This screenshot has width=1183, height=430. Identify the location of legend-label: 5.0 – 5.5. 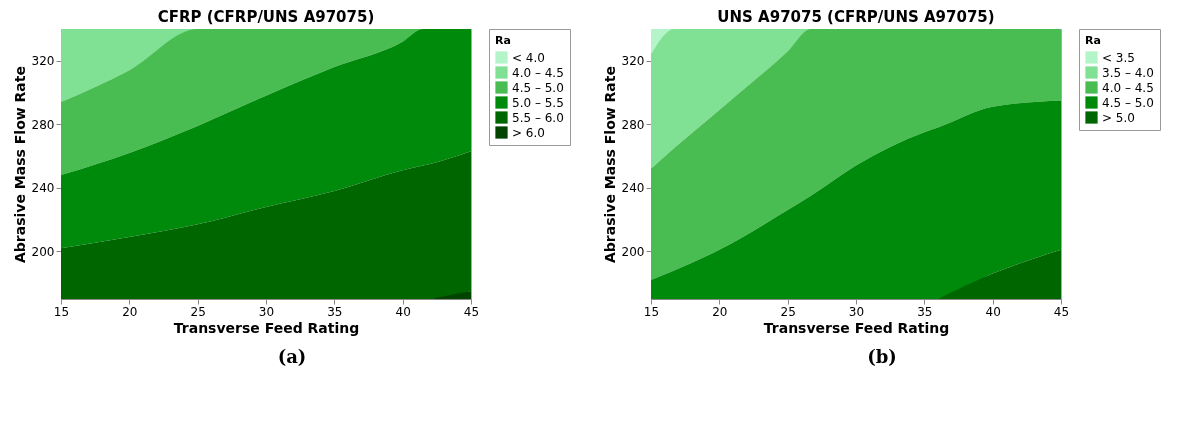
(538, 102).